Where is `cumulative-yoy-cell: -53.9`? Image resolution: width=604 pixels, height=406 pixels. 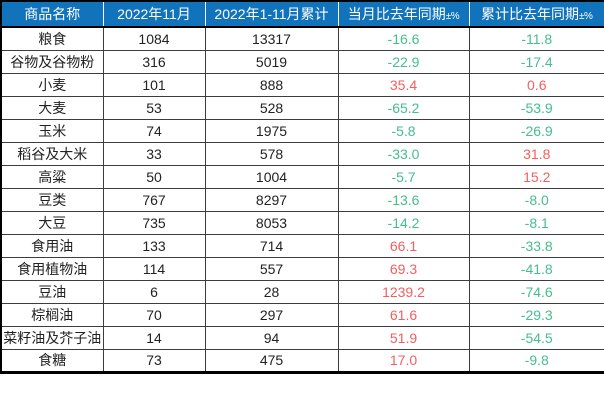 cumulative-yoy-cell: -53.9 is located at coordinates (536, 107).